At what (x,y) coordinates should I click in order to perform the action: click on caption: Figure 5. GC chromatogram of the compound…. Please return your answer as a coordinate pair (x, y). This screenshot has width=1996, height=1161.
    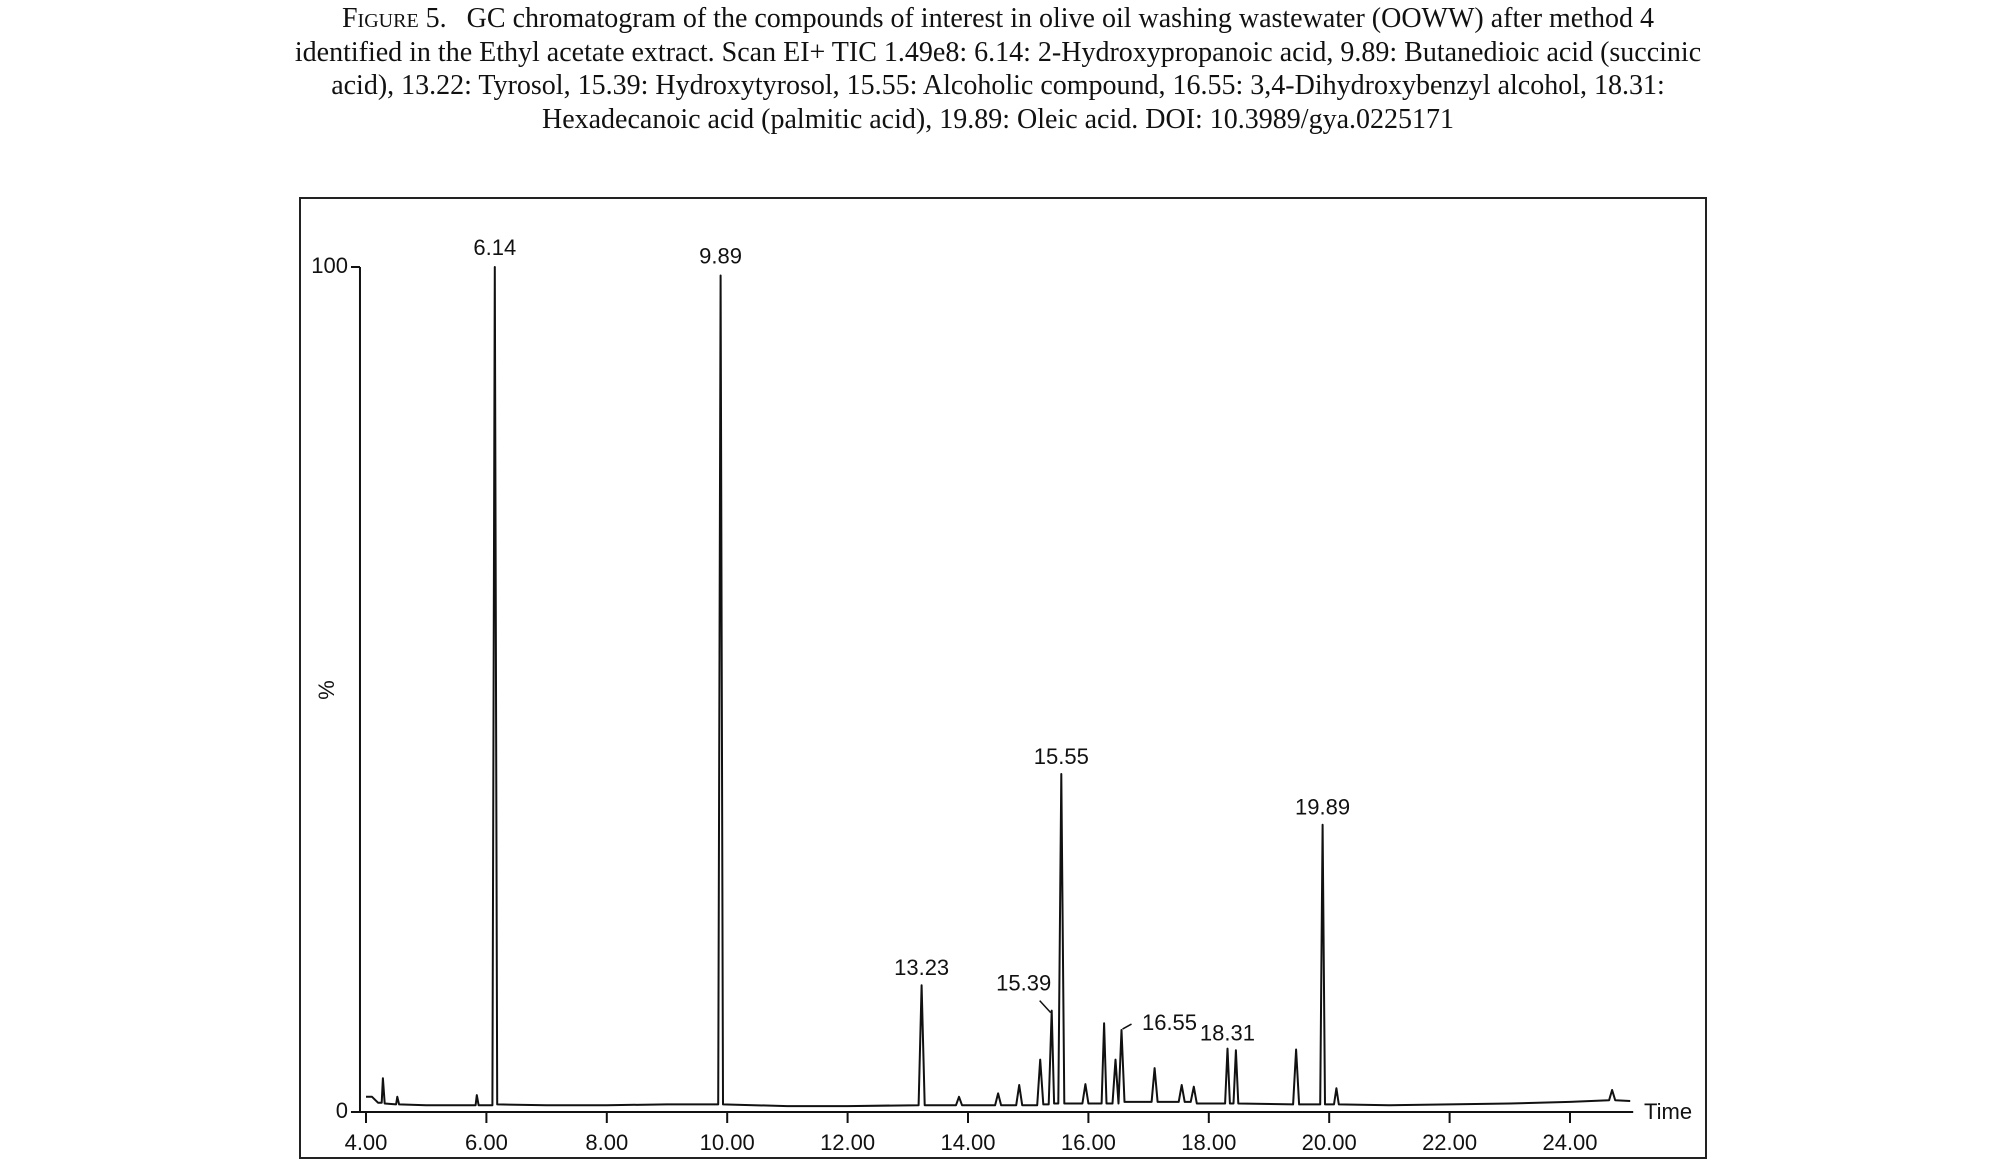
    Looking at the image, I should click on (998, 69).